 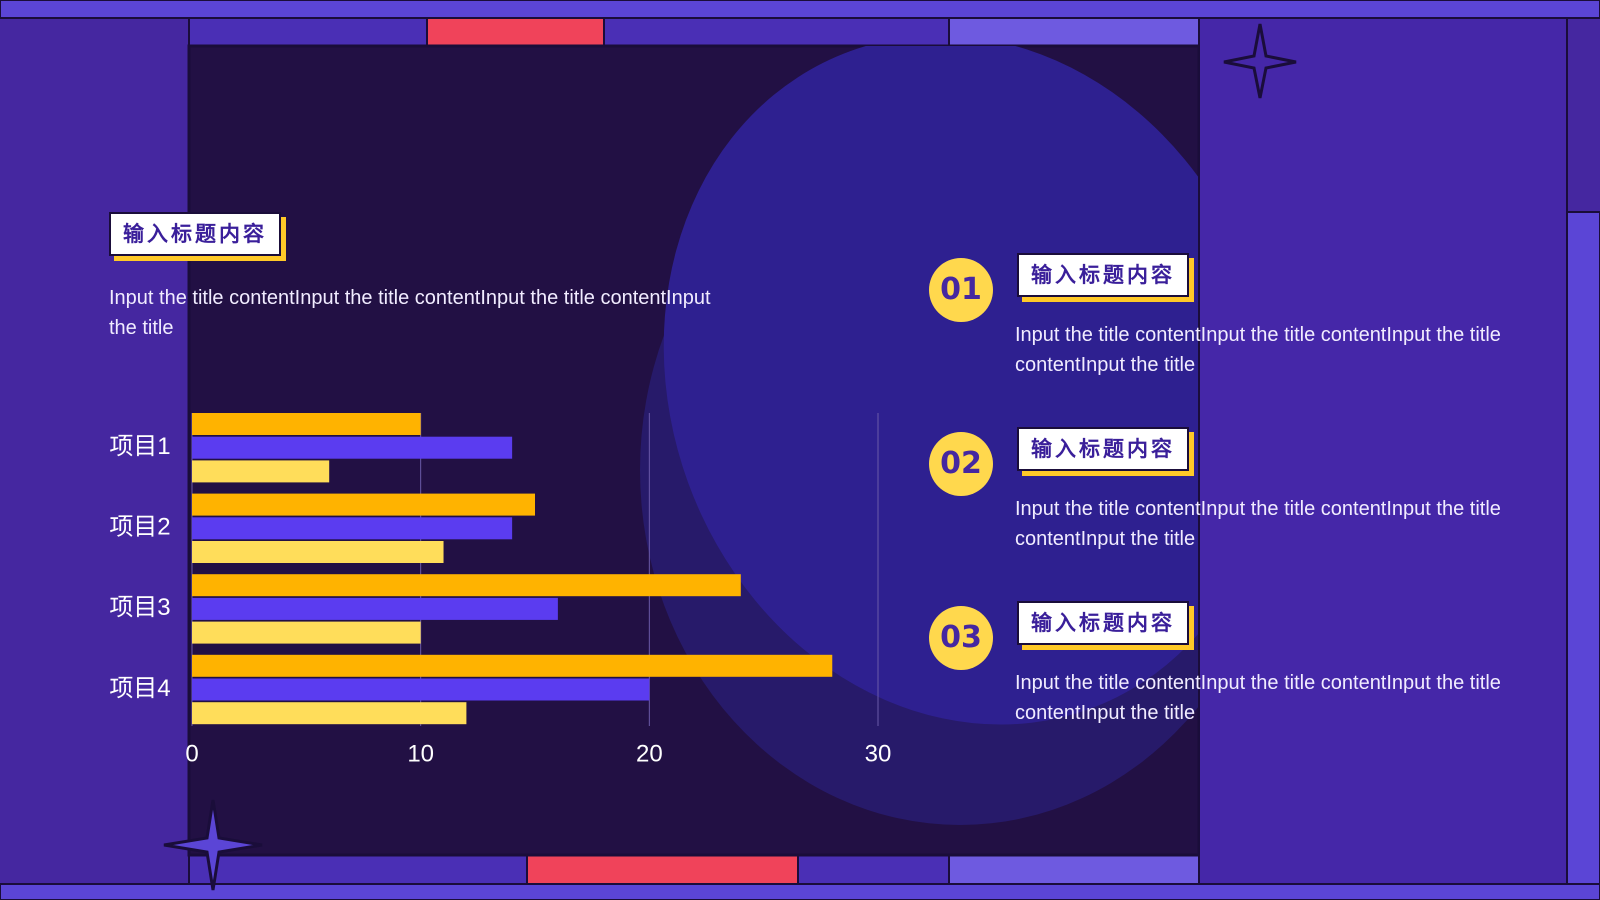 What do you see at coordinates (961, 464) in the screenshot?
I see `item-number: 02` at bounding box center [961, 464].